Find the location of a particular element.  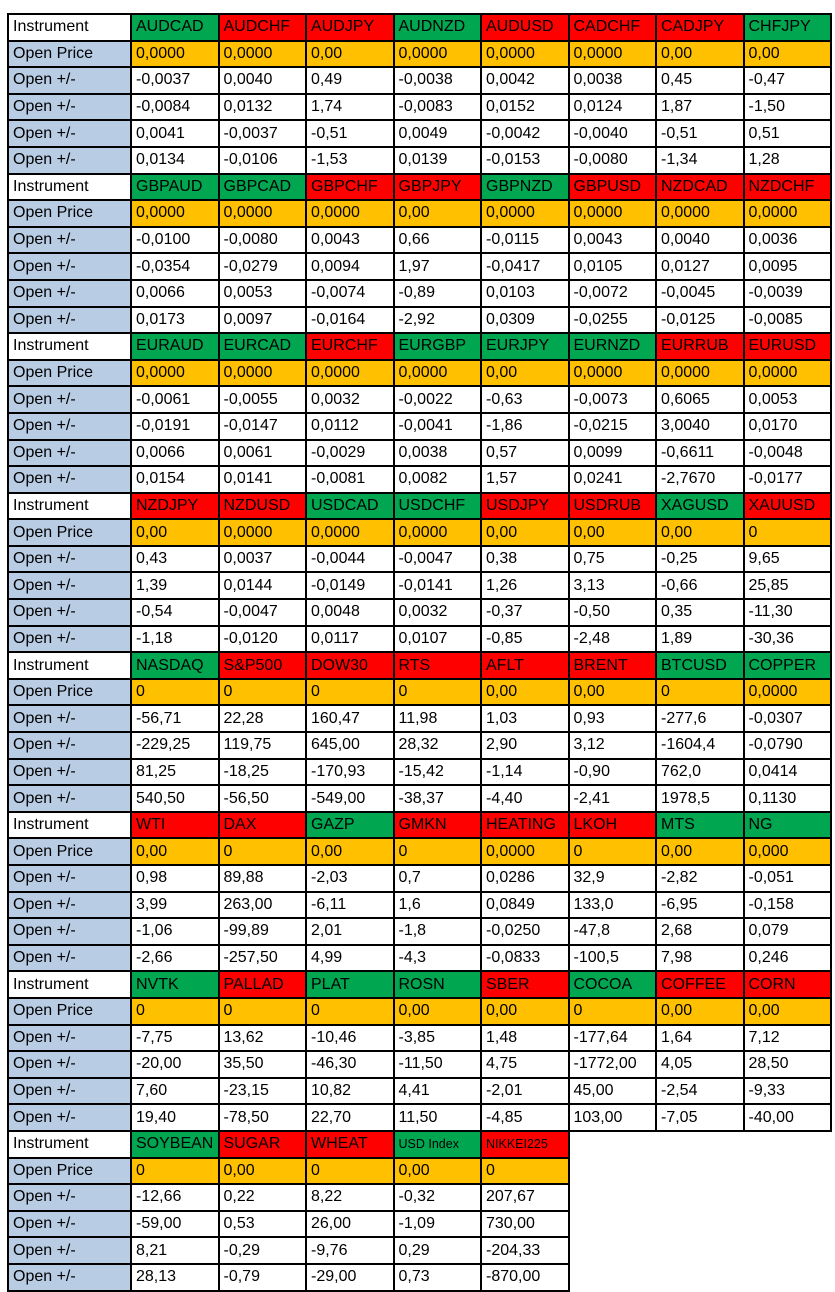

open-change-value-cell: -0,37 is located at coordinates (525, 612).